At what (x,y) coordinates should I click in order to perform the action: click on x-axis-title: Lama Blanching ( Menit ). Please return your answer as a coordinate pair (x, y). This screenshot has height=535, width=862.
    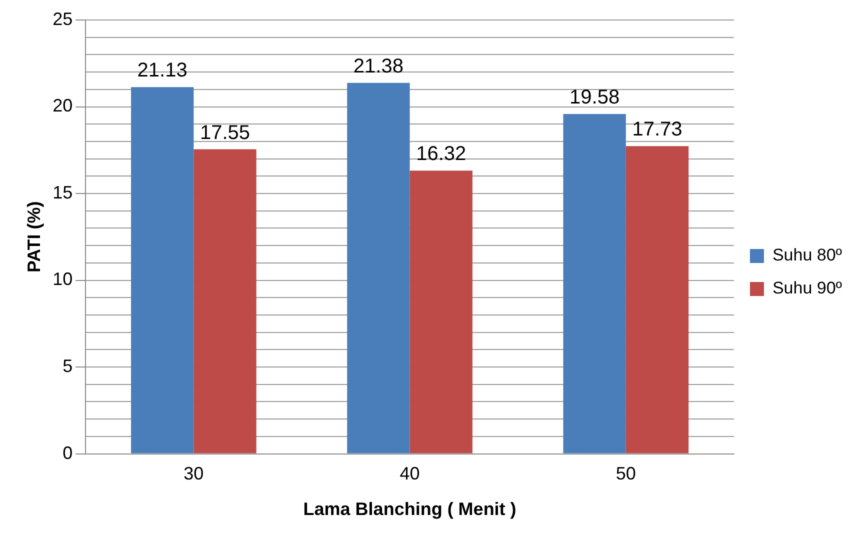
    Looking at the image, I should click on (409, 509).